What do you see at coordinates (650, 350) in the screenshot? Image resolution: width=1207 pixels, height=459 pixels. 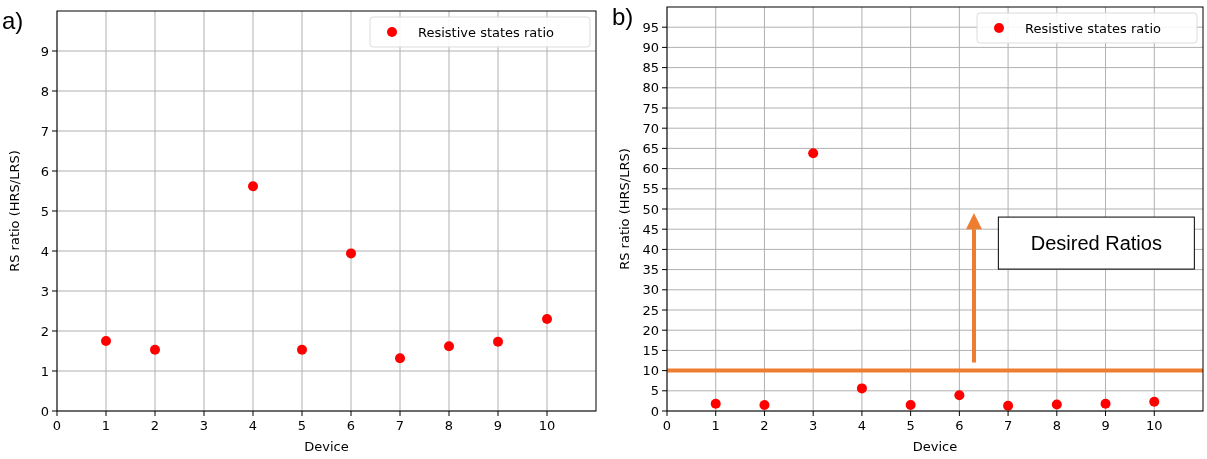 I see `y-tick-label: 15` at bounding box center [650, 350].